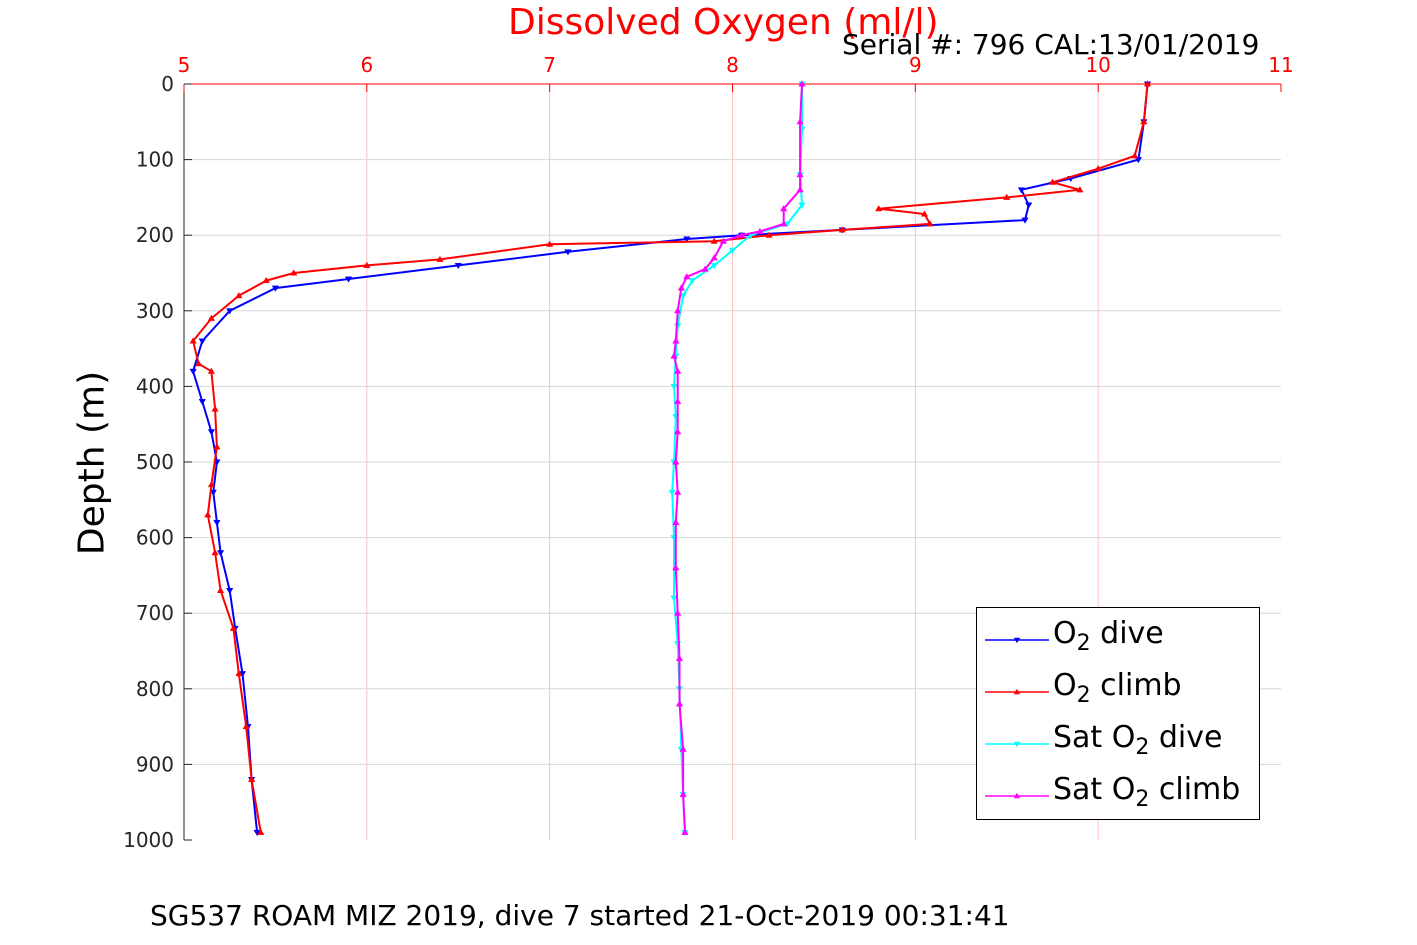 This screenshot has width=1417, height=945. I want to click on legend-item-o2-dive: O2 dive, so click(1118, 635).